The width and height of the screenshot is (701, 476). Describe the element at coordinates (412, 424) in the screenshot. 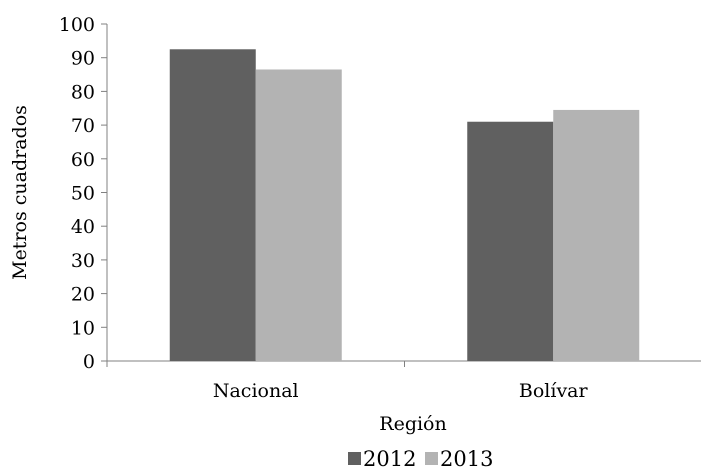

I see `x-axis-title: Región` at that location.